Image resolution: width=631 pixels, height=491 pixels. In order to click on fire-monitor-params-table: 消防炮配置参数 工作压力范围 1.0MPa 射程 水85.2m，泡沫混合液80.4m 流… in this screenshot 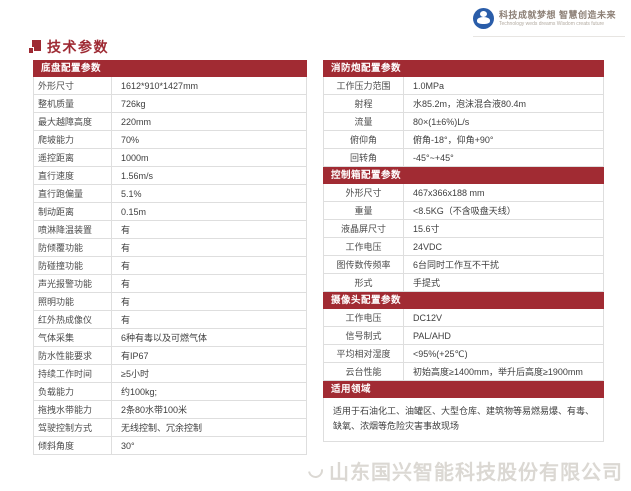, I will do `click(463, 113)`.